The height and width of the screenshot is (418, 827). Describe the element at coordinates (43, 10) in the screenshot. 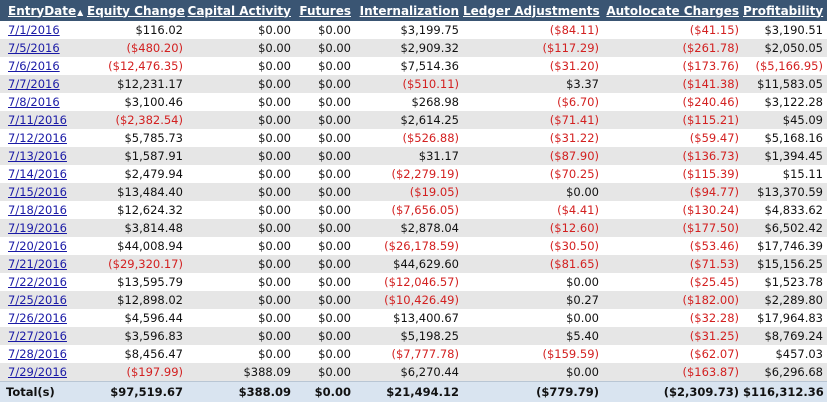

I see `col-header-entry-date: EntryDate▲` at that location.